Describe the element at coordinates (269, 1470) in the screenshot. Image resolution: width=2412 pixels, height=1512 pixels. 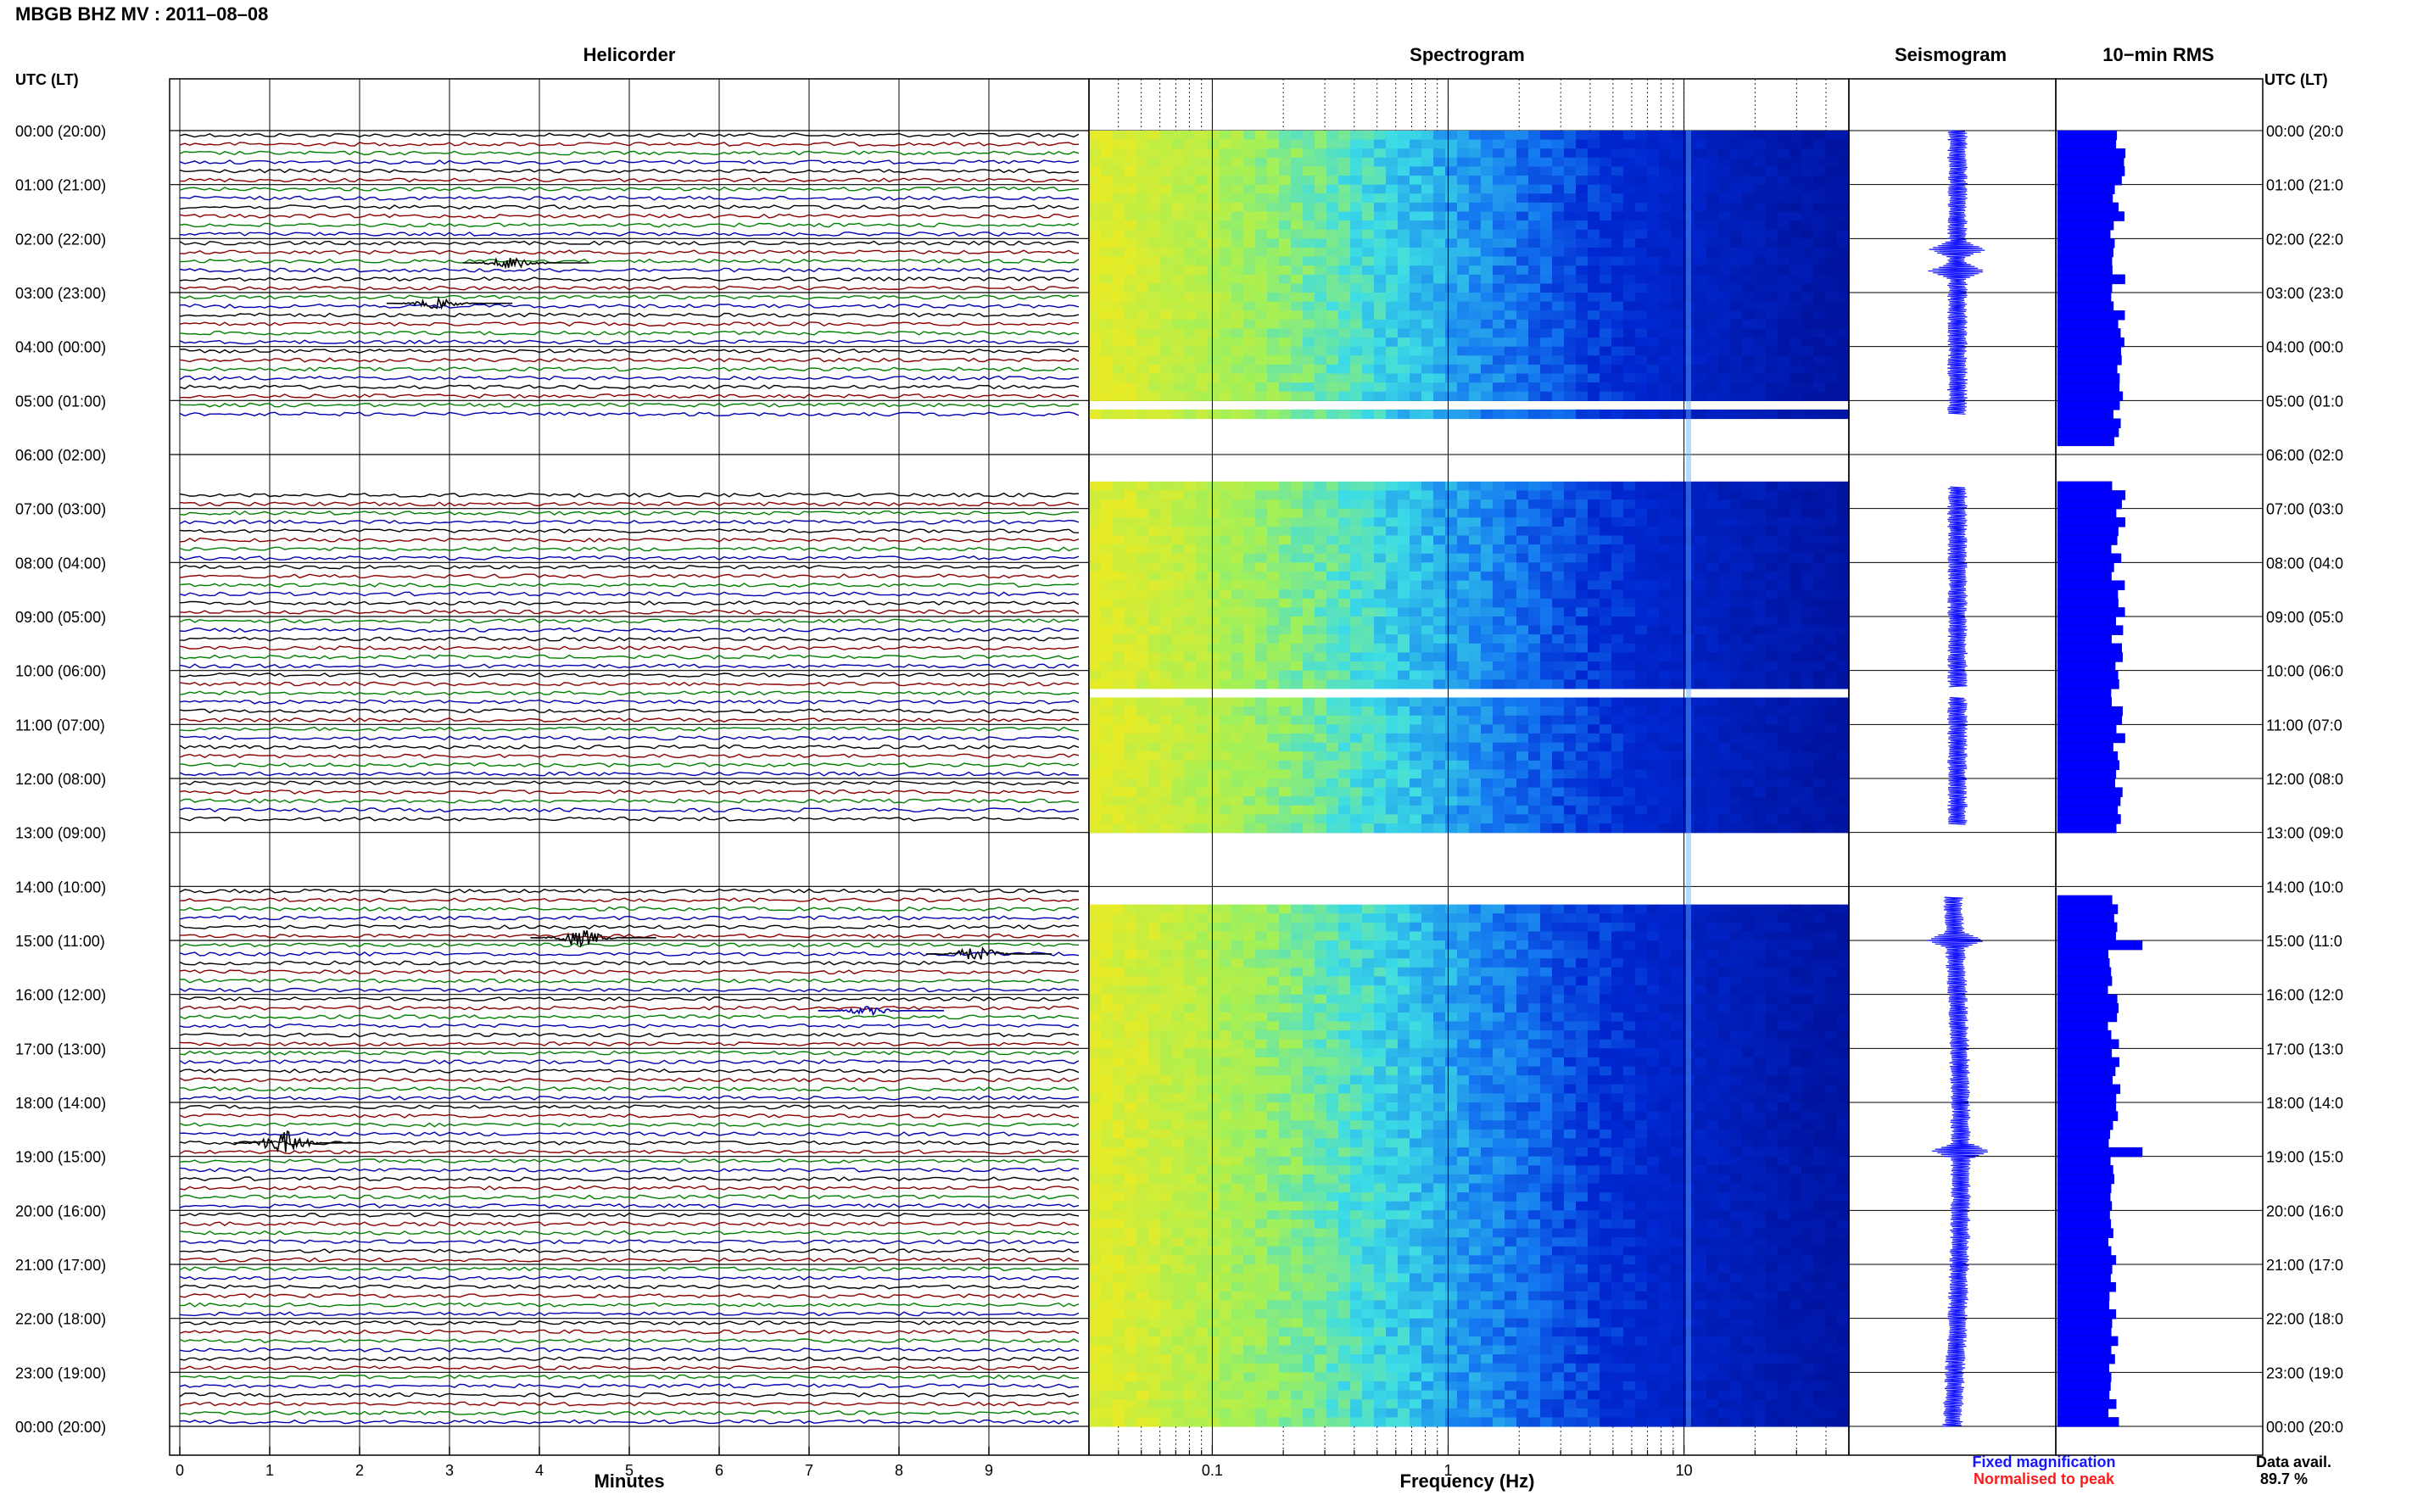
I see `helicorder-x-tick-label: 1` at that location.